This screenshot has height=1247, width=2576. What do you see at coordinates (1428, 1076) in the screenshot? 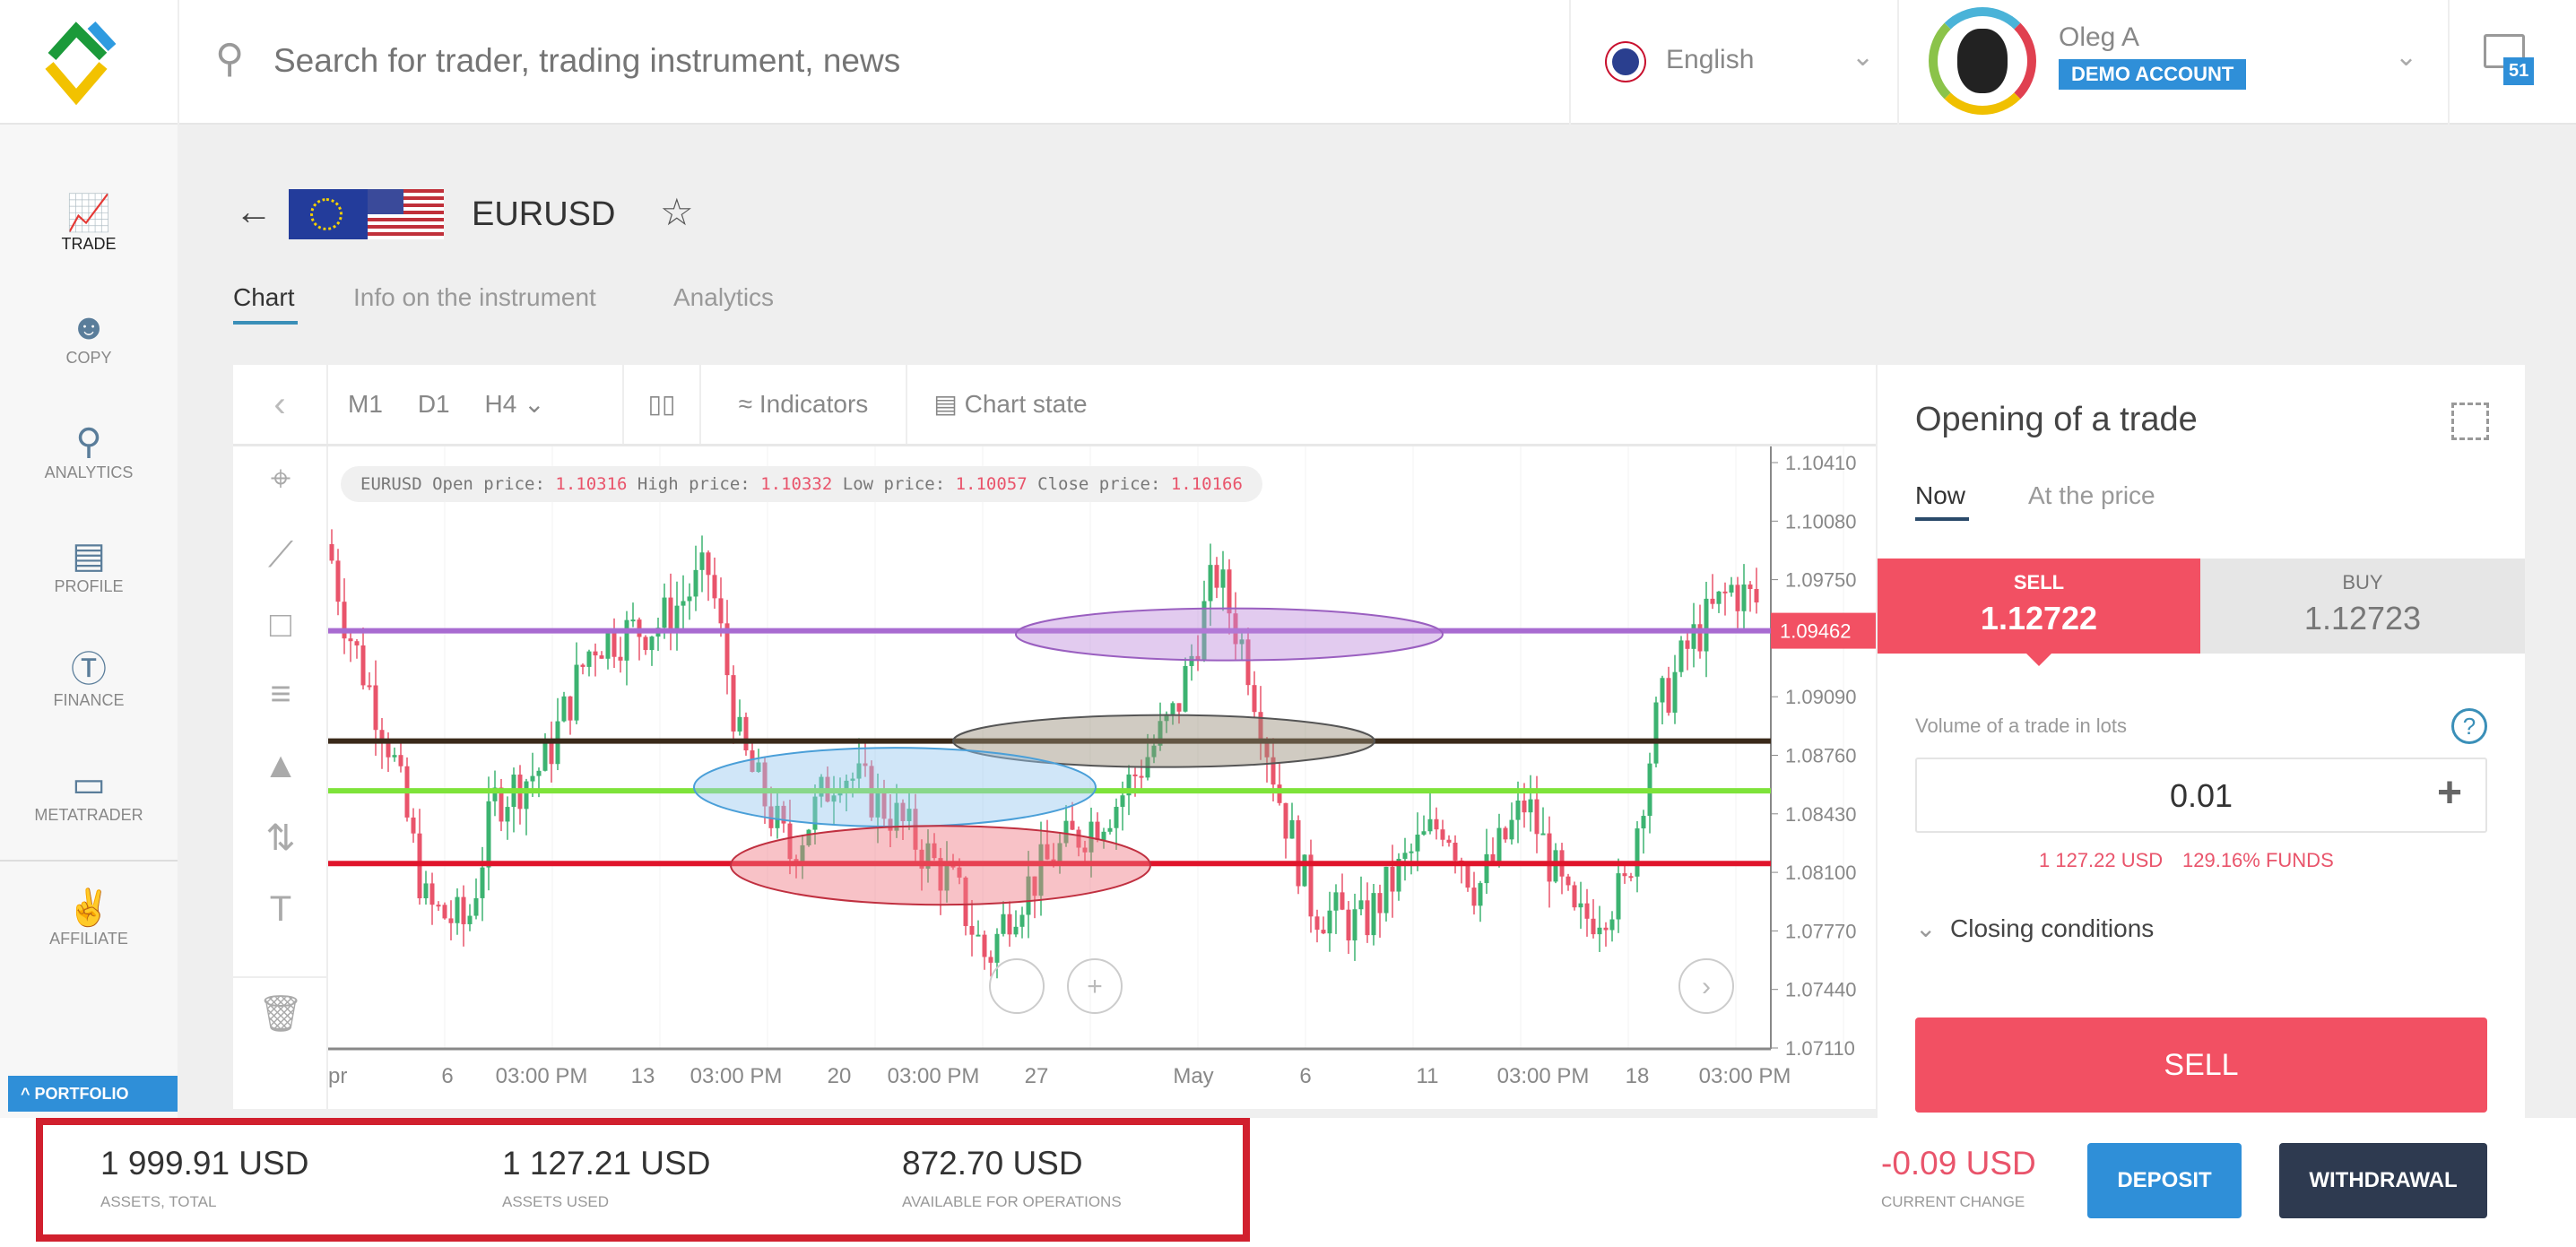
I see `time-tick-label: 11` at bounding box center [1428, 1076].